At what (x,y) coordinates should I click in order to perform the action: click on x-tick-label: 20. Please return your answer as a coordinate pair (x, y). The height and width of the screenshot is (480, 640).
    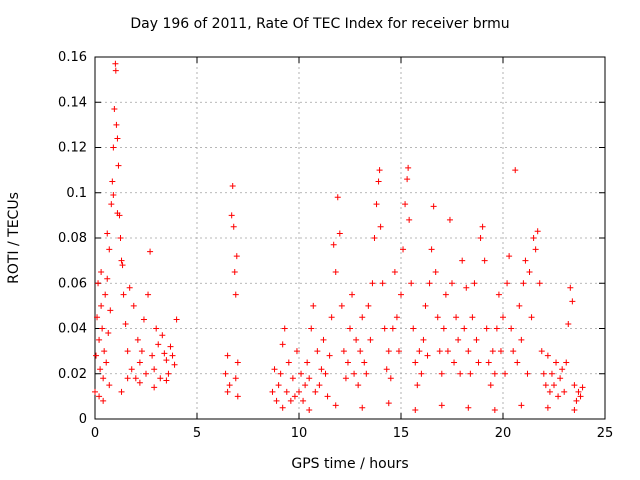
    Looking at the image, I should click on (503, 433).